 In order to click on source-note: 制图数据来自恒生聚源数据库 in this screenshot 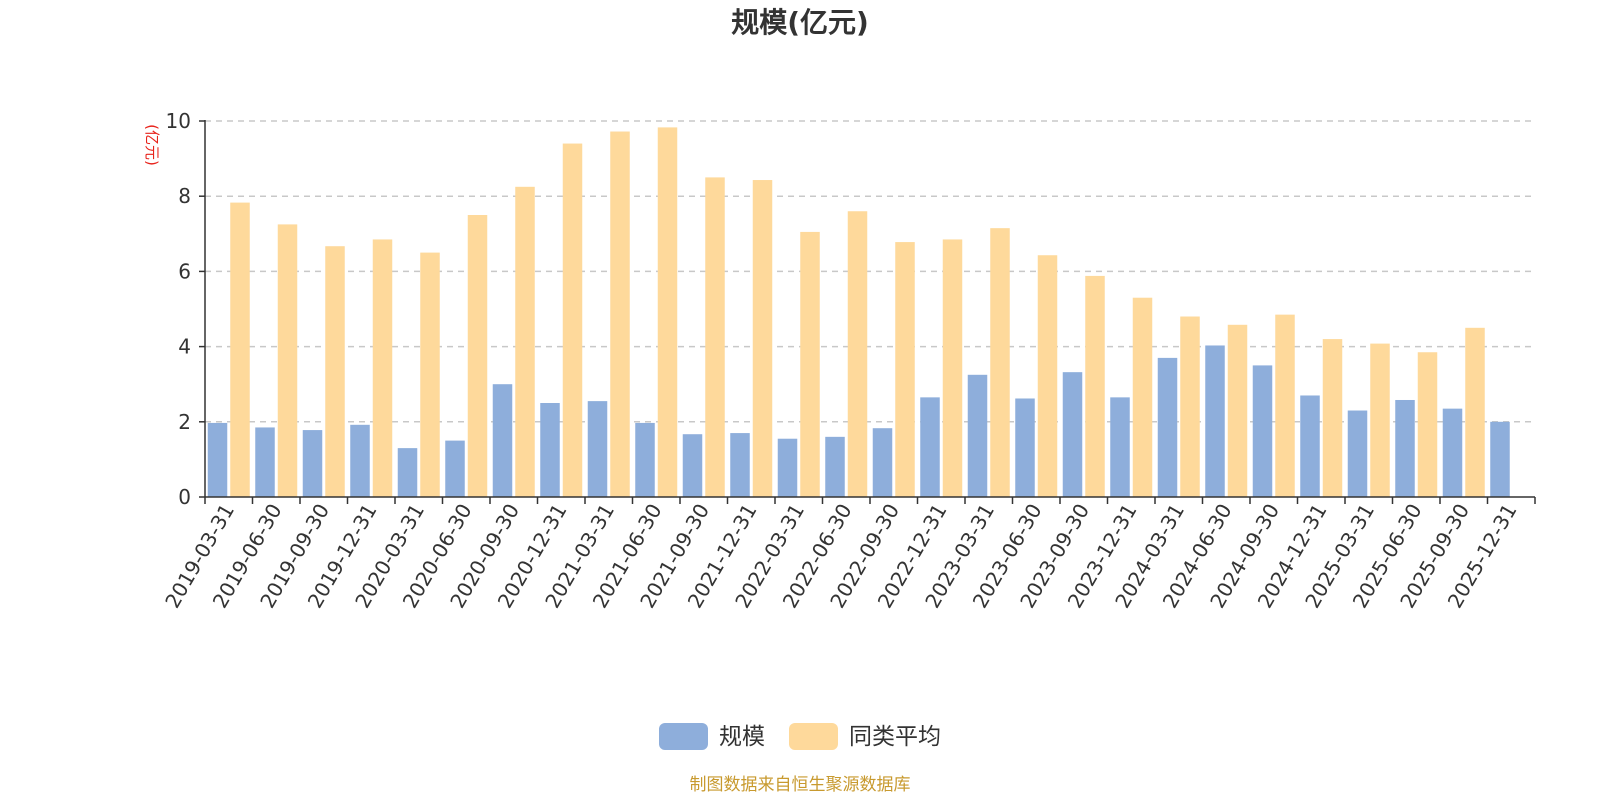, I will do `click(800, 785)`.